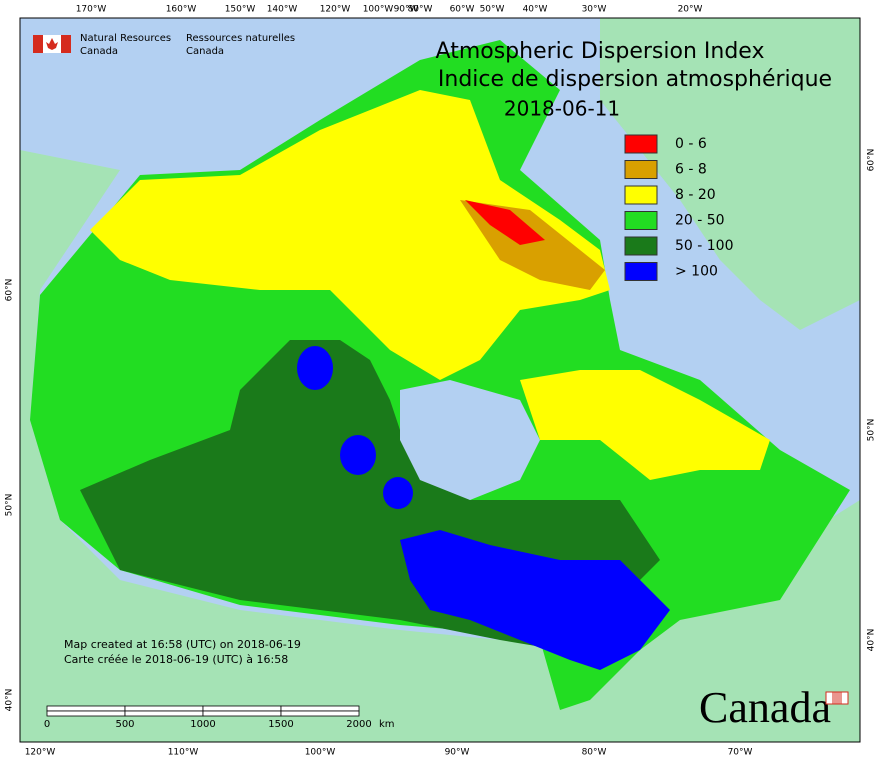 The height and width of the screenshot is (764, 880). Describe the element at coordinates (183, 753) in the screenshot. I see `bottom-label: 110°W` at that location.